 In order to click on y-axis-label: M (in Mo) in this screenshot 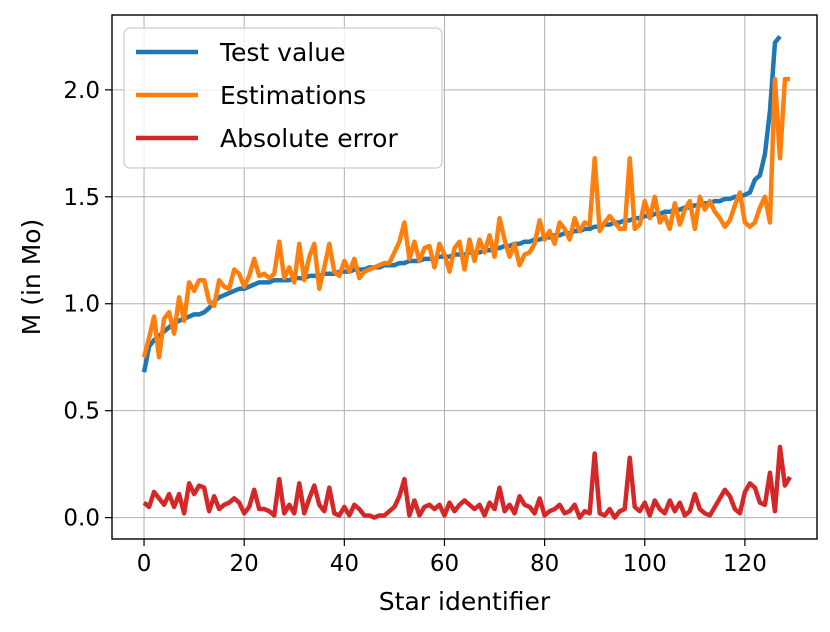, I will do `click(31, 277)`.